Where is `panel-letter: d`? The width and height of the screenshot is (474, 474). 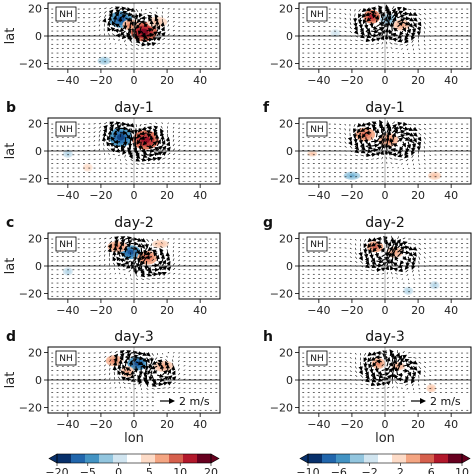 panel-letter: d is located at coordinates (11, 337).